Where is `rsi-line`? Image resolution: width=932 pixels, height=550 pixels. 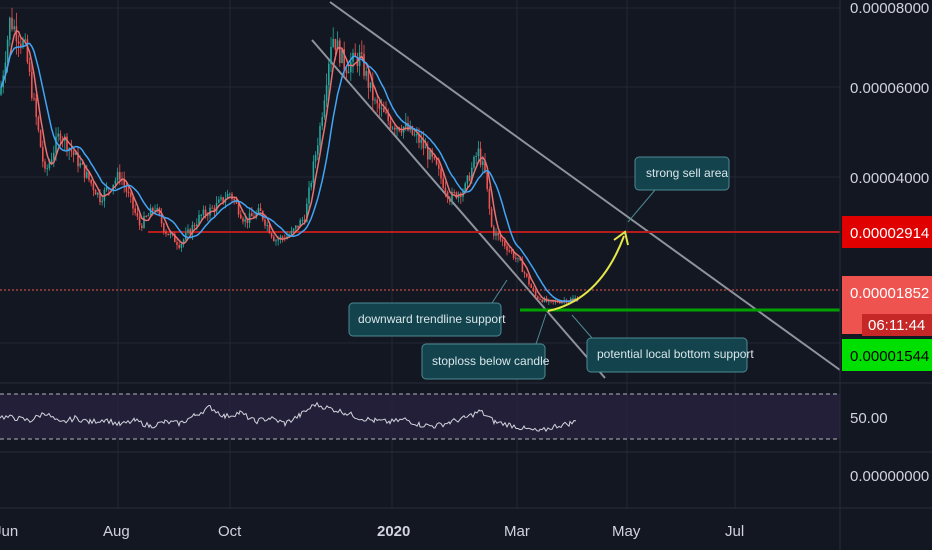 rsi-line is located at coordinates (288, 417).